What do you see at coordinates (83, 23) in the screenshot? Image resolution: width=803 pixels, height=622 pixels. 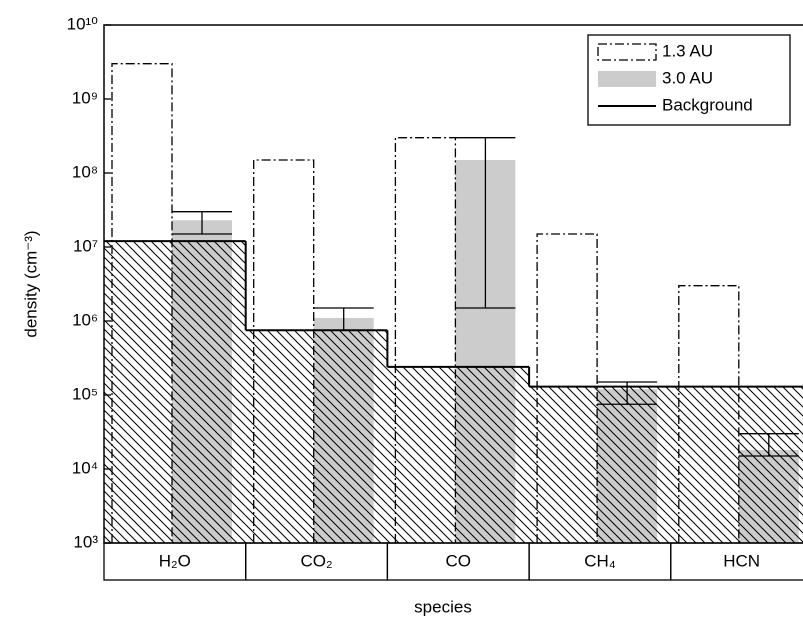 I see `y-tick-label: 10¹⁰` at bounding box center [83, 23].